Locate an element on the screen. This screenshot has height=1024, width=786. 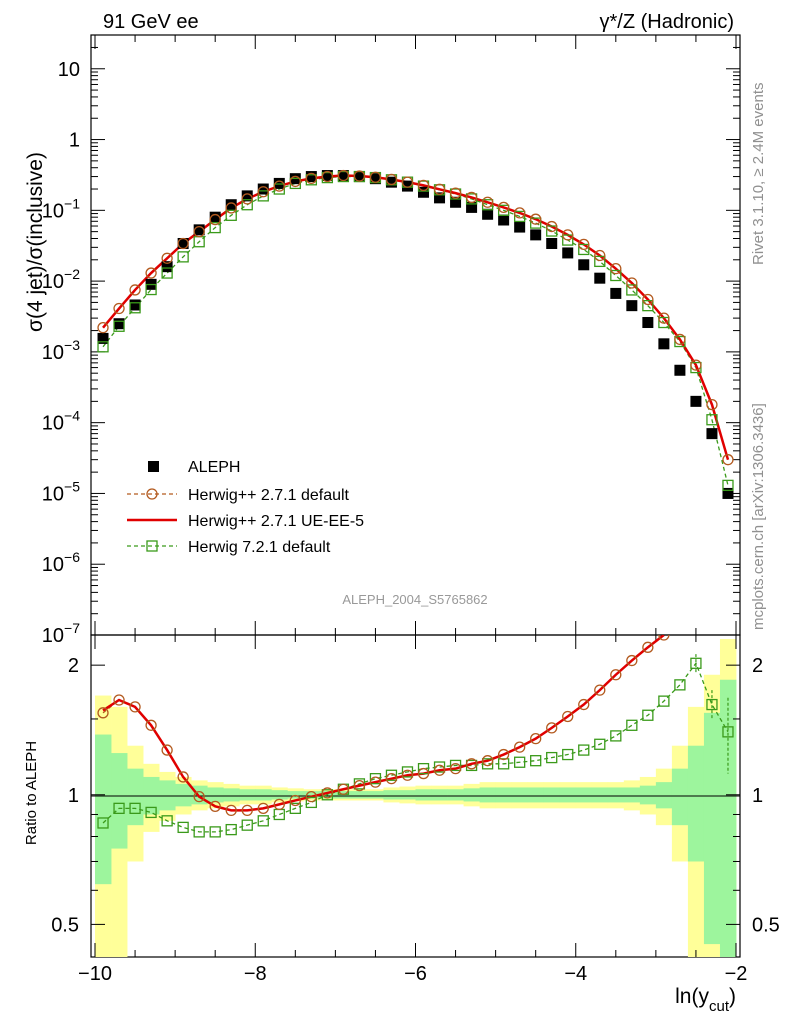
legend-marker-aleph is located at coordinates (153, 466).